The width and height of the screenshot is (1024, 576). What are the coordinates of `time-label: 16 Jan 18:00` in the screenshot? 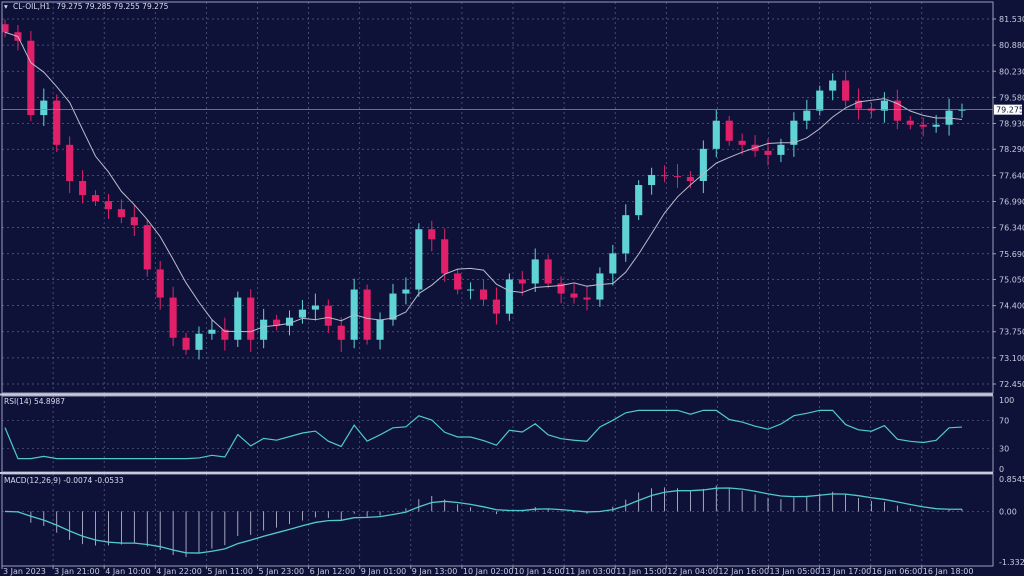 It's located at (948, 571).